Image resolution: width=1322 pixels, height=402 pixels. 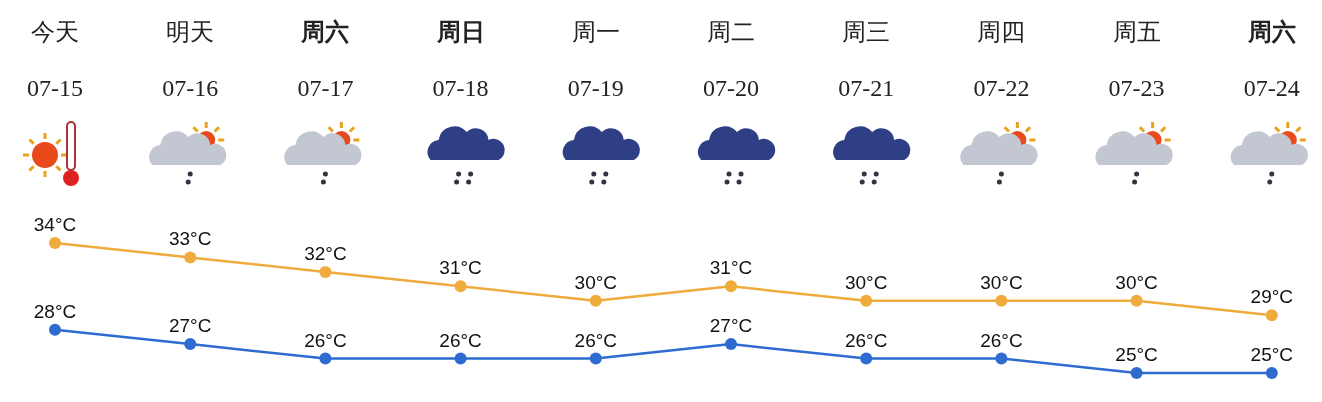 I want to click on data-label: 33°C, so click(x=190, y=239).